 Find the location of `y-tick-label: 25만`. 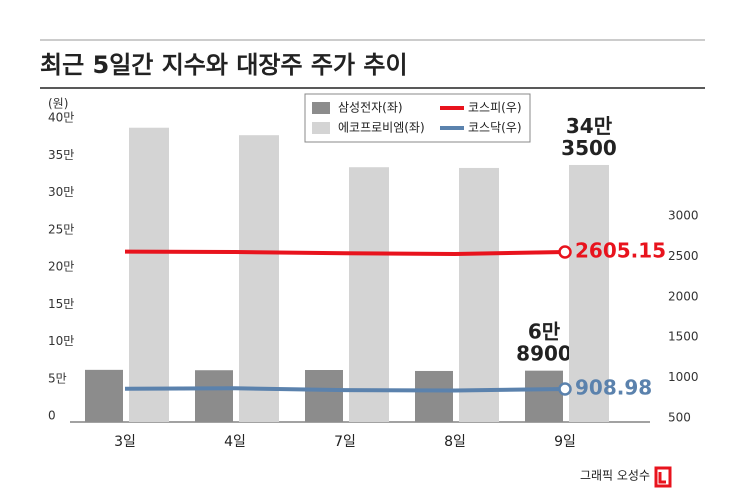

y-tick-label: 25만 is located at coordinates (61, 229).